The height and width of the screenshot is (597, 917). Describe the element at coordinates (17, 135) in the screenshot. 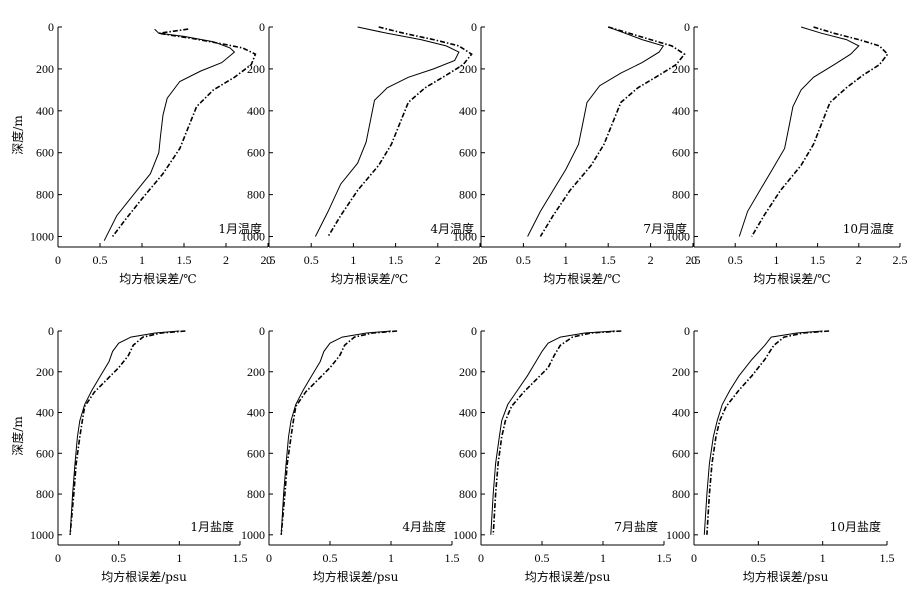

I see `y-axis-label: 深度/m` at that location.